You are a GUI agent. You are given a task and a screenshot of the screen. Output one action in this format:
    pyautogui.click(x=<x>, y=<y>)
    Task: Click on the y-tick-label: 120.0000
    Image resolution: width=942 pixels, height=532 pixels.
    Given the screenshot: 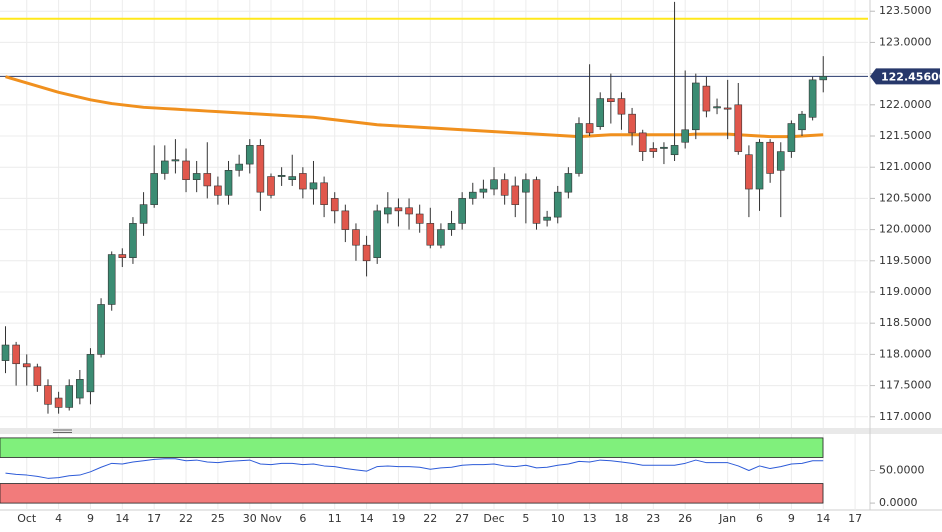 What is the action you would take?
    pyautogui.click(x=905, y=229)
    